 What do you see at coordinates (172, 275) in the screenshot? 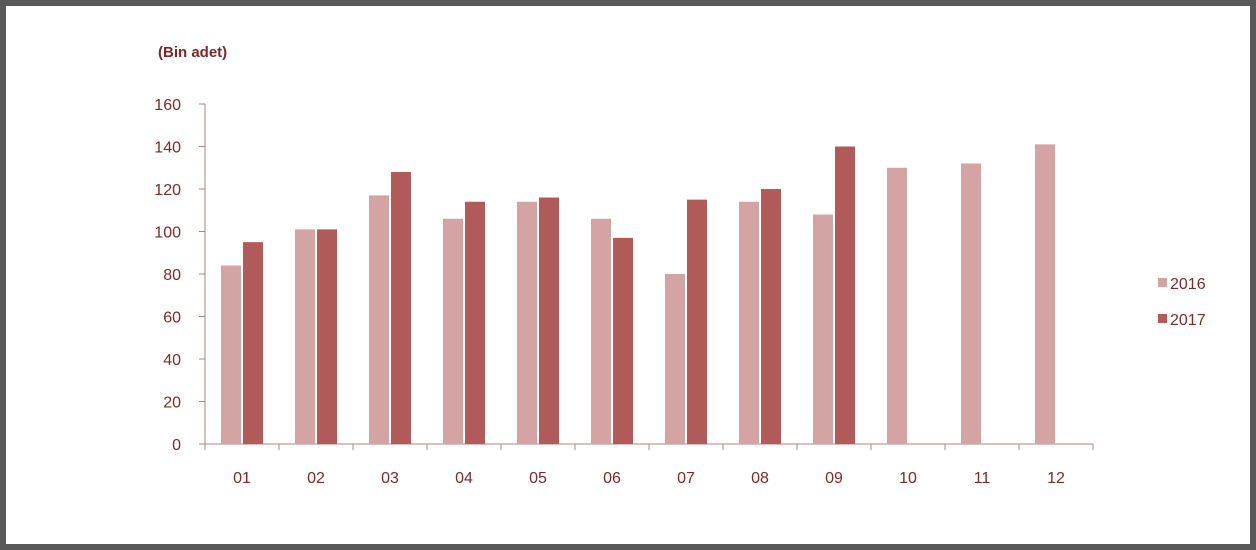
I see `y-tick-label: 80` at bounding box center [172, 275].